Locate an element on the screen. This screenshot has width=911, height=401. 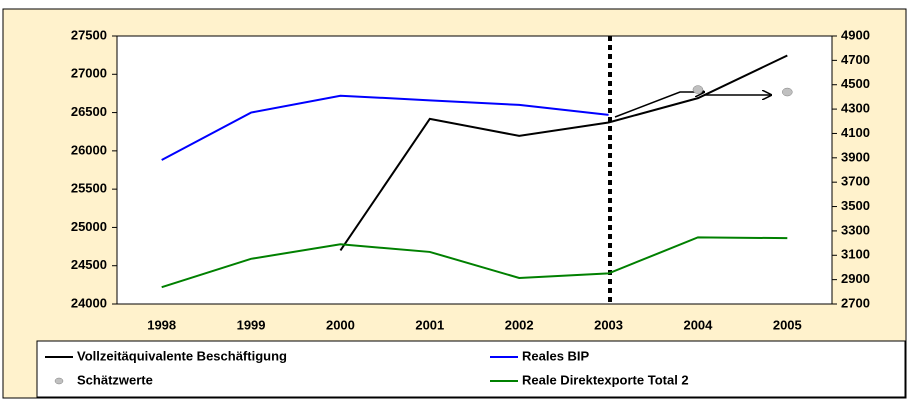
y2-tick-label: 2900 is located at coordinates (855, 278).